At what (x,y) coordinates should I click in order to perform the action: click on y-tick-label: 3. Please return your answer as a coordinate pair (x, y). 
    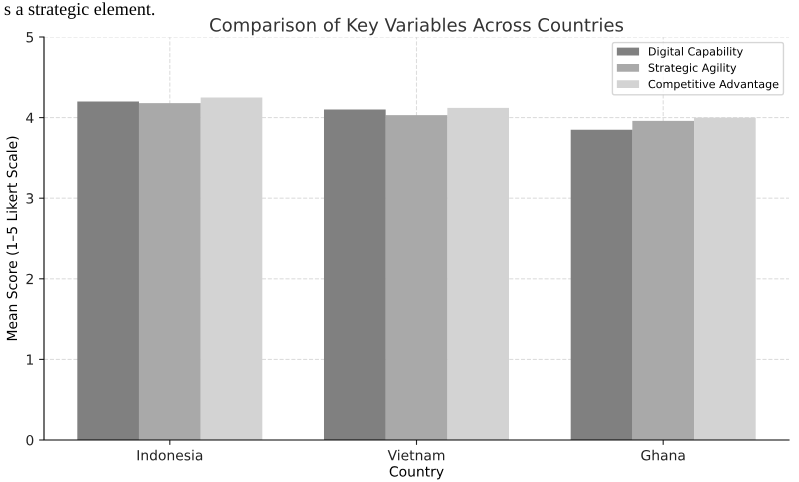
    Looking at the image, I should click on (30, 198).